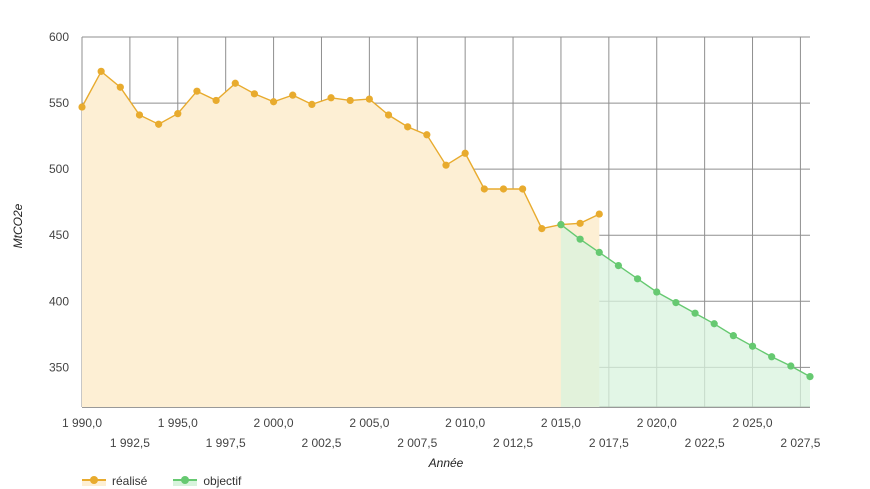 Image resolution: width=870 pixels, height=489 pixels. Describe the element at coordinates (465, 423) in the screenshot. I see `x-tick-label: 2 010,0` at that location.